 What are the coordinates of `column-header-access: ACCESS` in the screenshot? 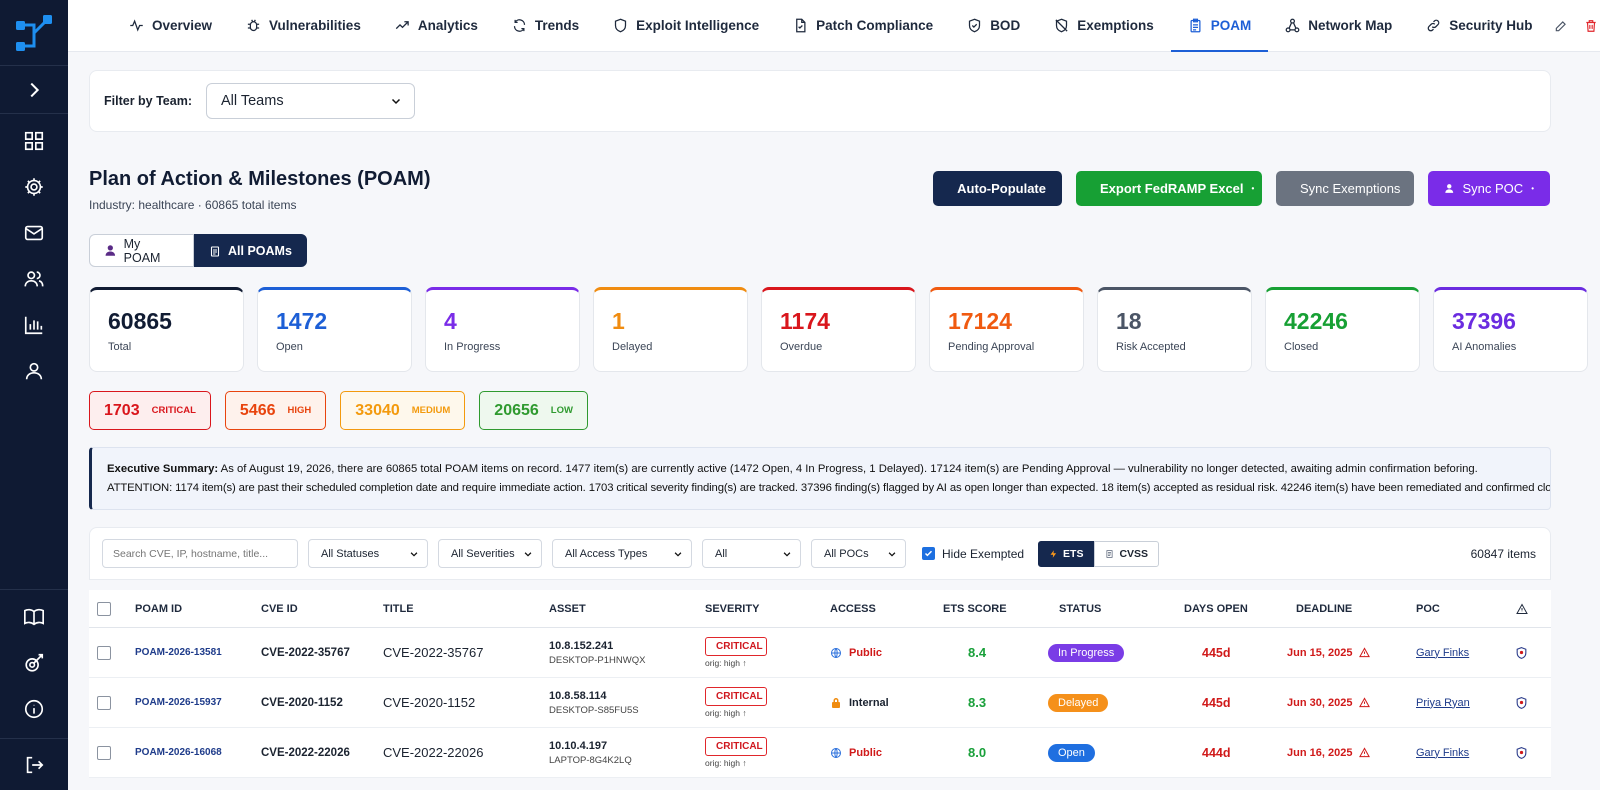 It's located at (853, 608).